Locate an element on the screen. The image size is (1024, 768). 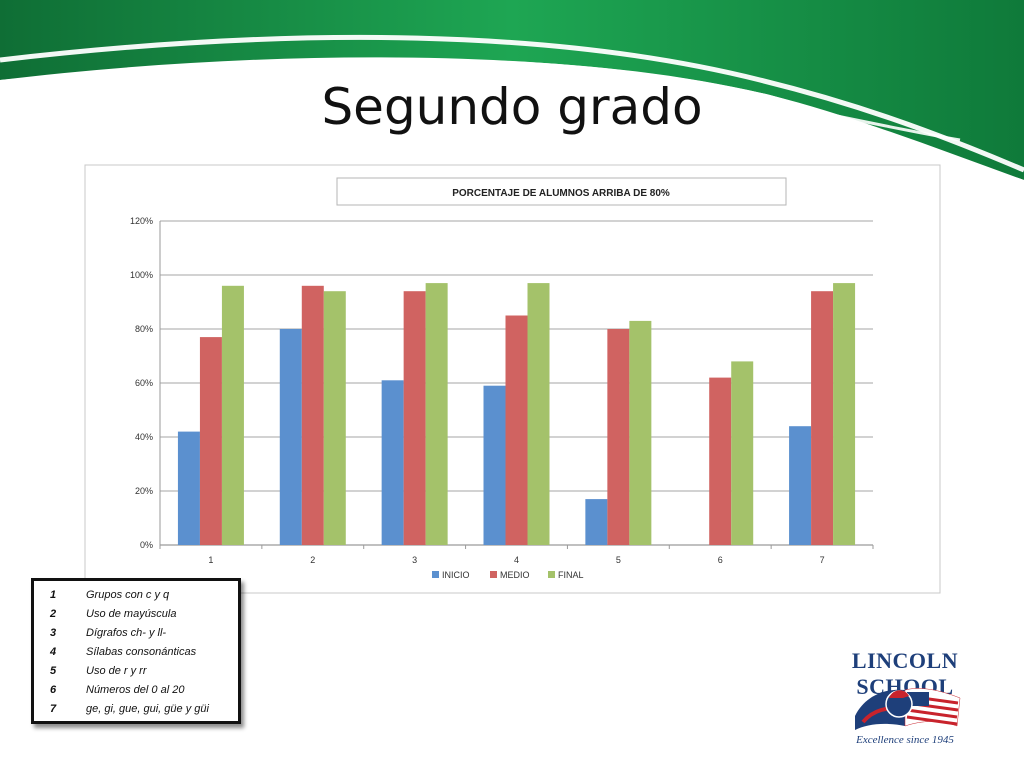
key-item: 3 Dígrafos ch- y ll- is located at coordinates (136, 633).